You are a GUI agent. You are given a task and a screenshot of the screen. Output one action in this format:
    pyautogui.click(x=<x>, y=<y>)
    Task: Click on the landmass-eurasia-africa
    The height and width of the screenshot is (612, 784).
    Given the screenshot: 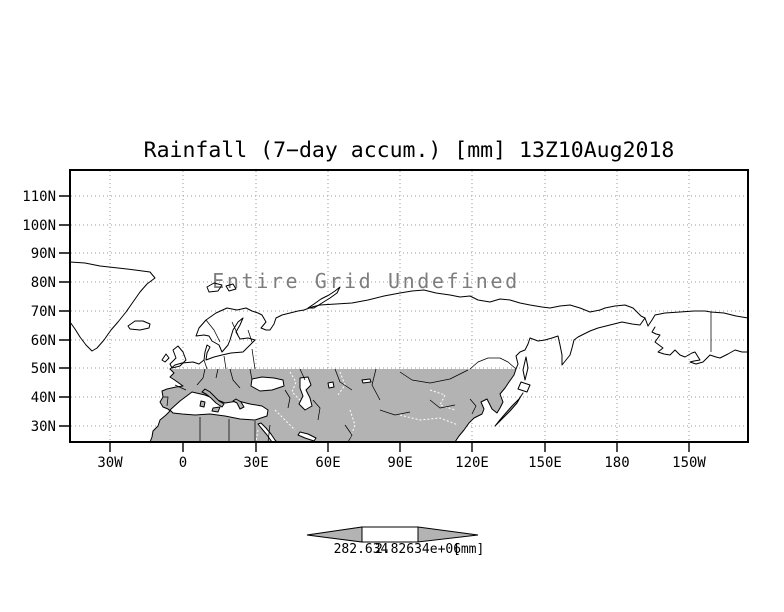 What is the action you would take?
    pyautogui.click(x=333, y=405)
    